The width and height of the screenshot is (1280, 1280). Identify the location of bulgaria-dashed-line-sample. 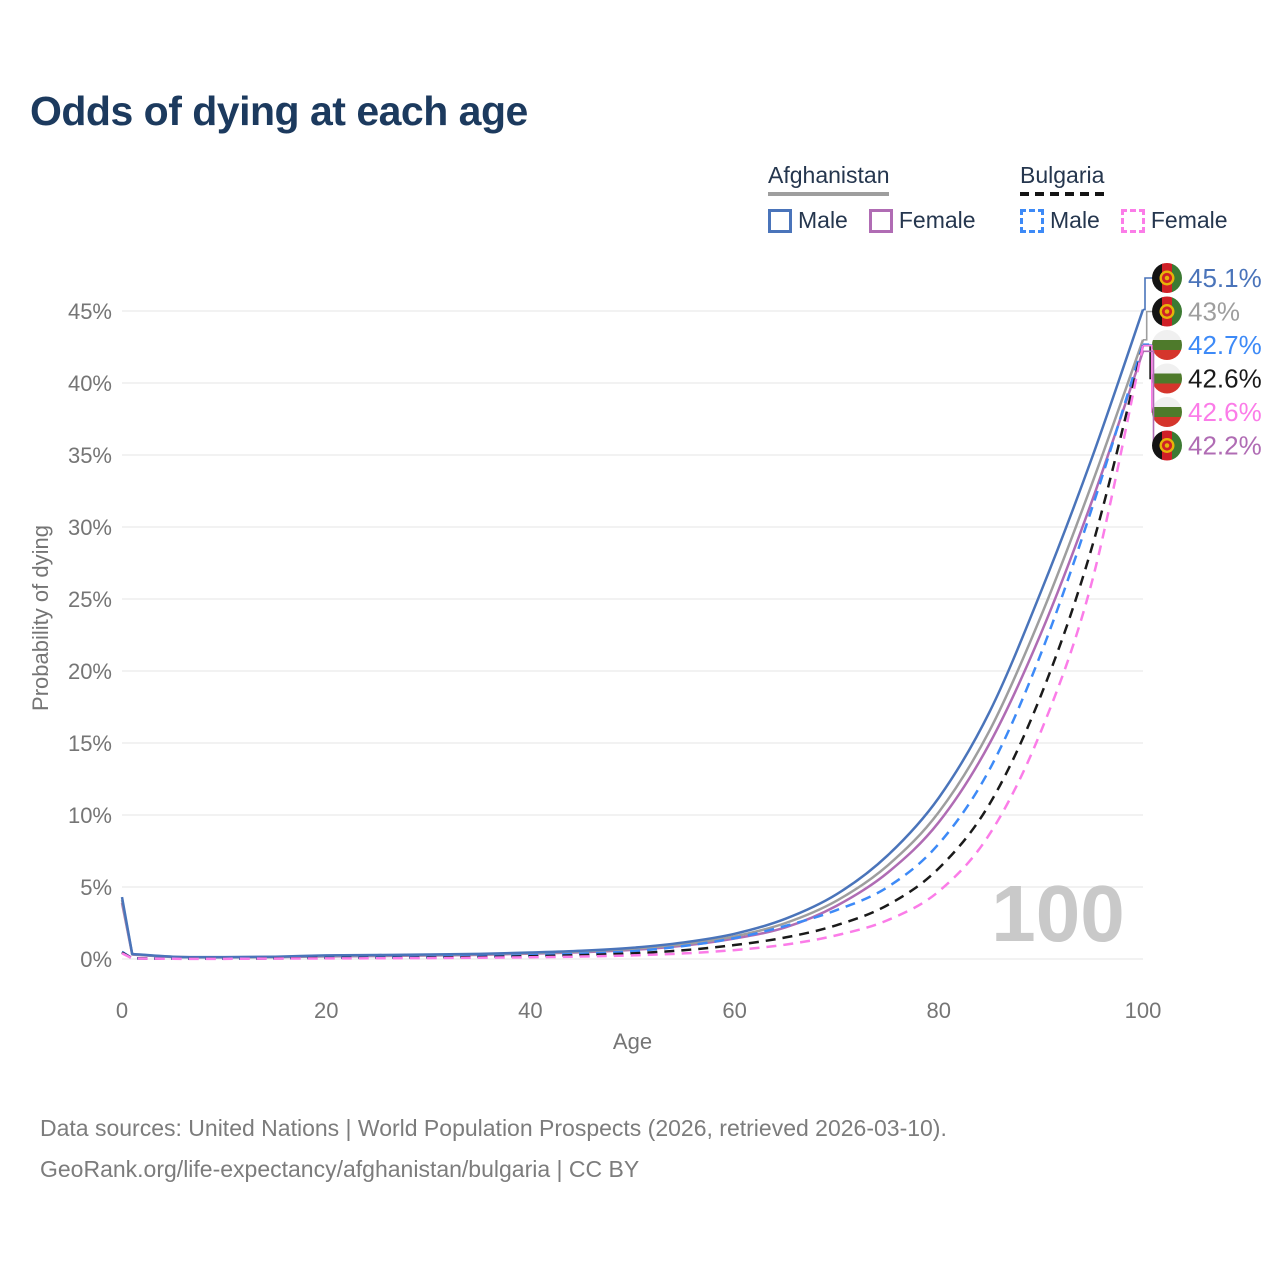
(1062, 194).